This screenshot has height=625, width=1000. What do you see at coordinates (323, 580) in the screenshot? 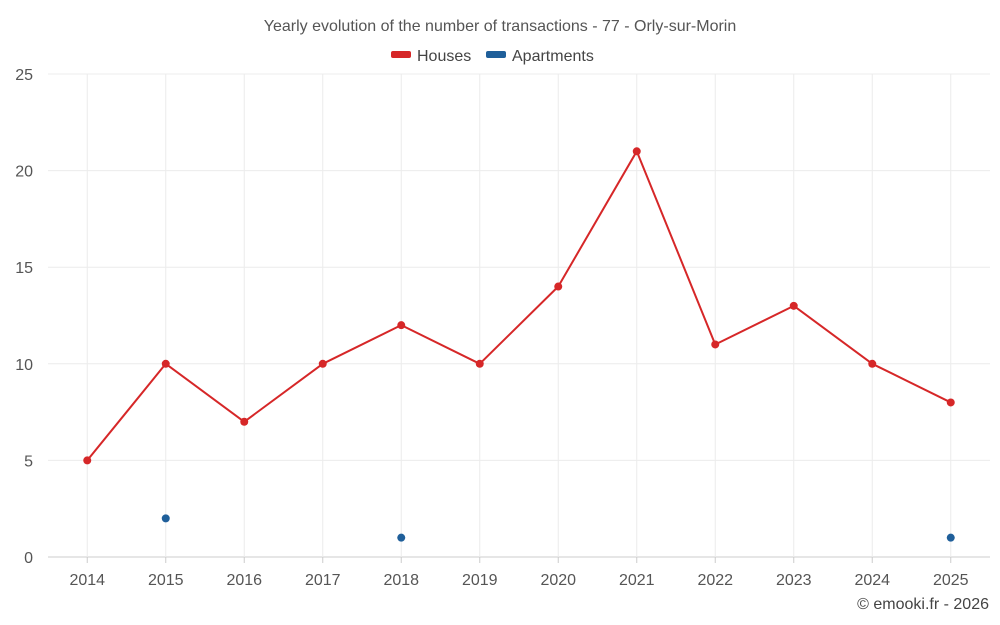
I see `x-tick-label: 2017` at bounding box center [323, 580].